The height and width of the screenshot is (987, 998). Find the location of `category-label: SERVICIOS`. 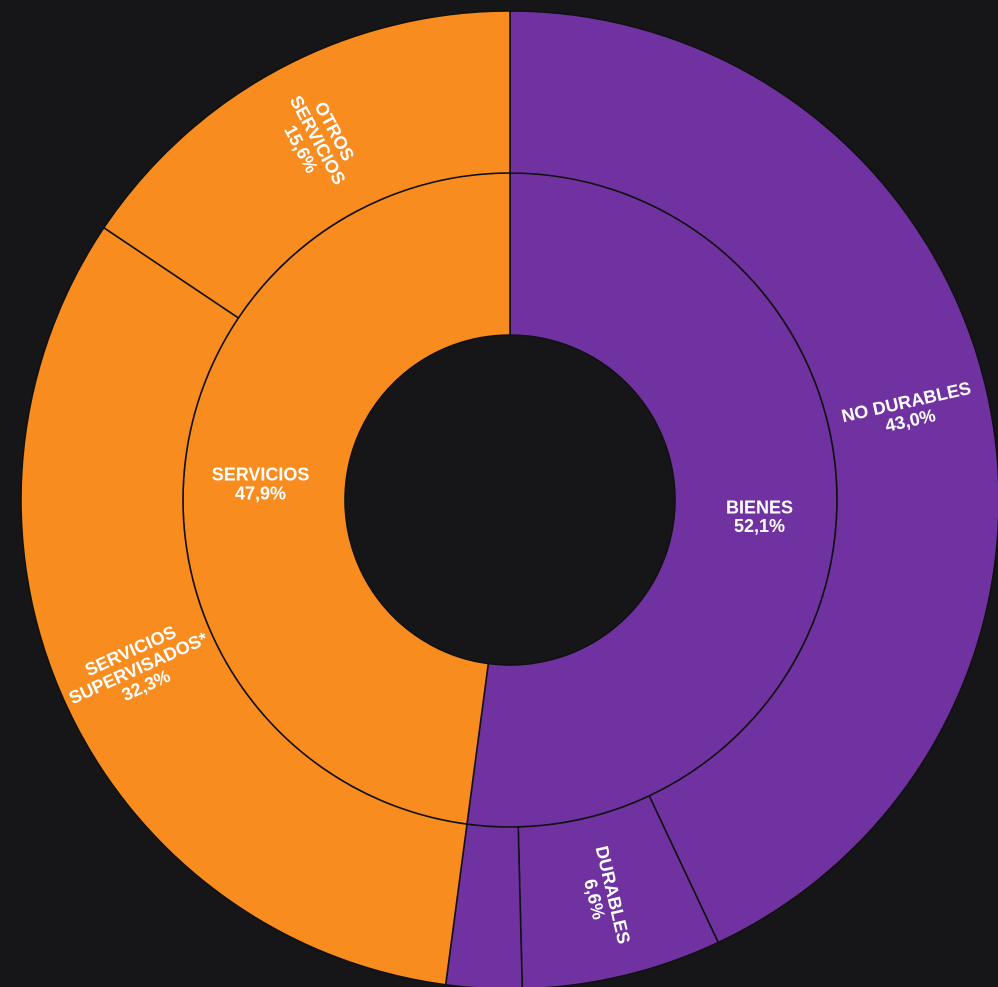

category-label: SERVICIOS is located at coordinates (261, 474).